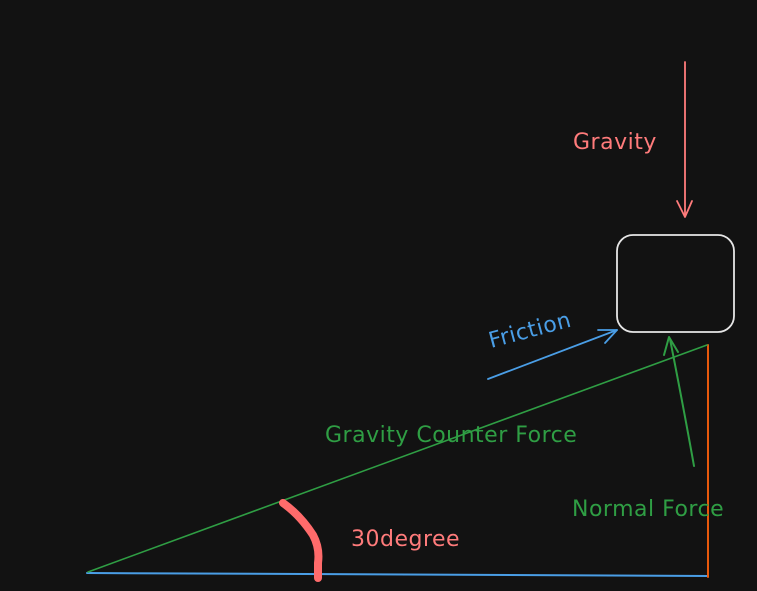 The height and width of the screenshot is (591, 757). What do you see at coordinates (648, 509) in the screenshot?
I see `normal-force-label: Normal Force` at bounding box center [648, 509].